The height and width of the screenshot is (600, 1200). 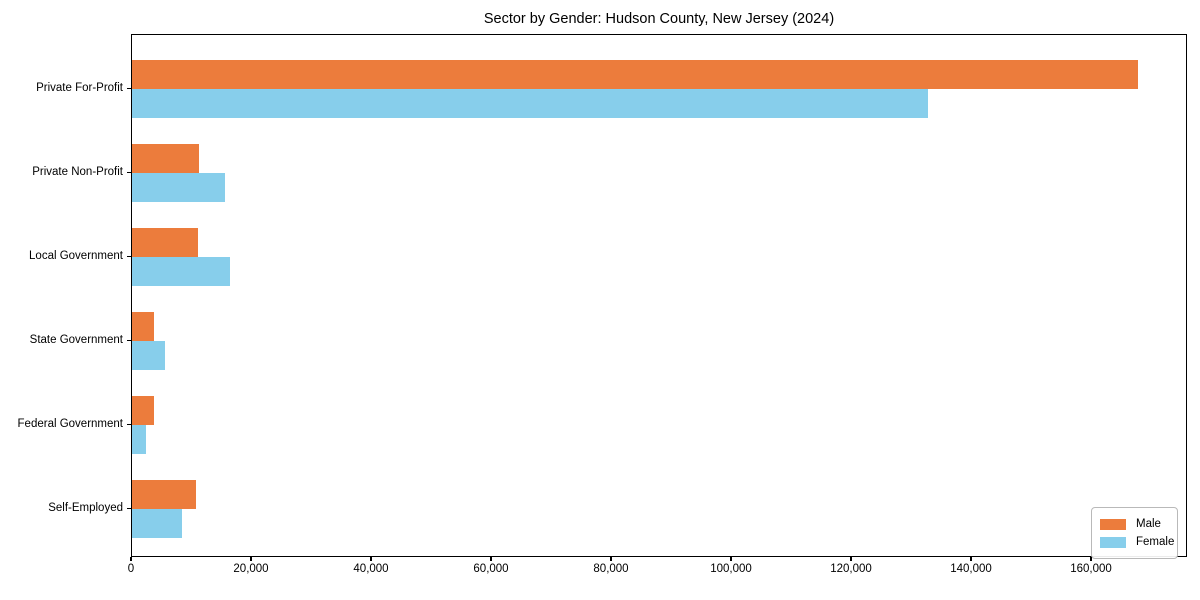 What do you see at coordinates (1148, 524) in the screenshot?
I see `legend-label: Male` at bounding box center [1148, 524].